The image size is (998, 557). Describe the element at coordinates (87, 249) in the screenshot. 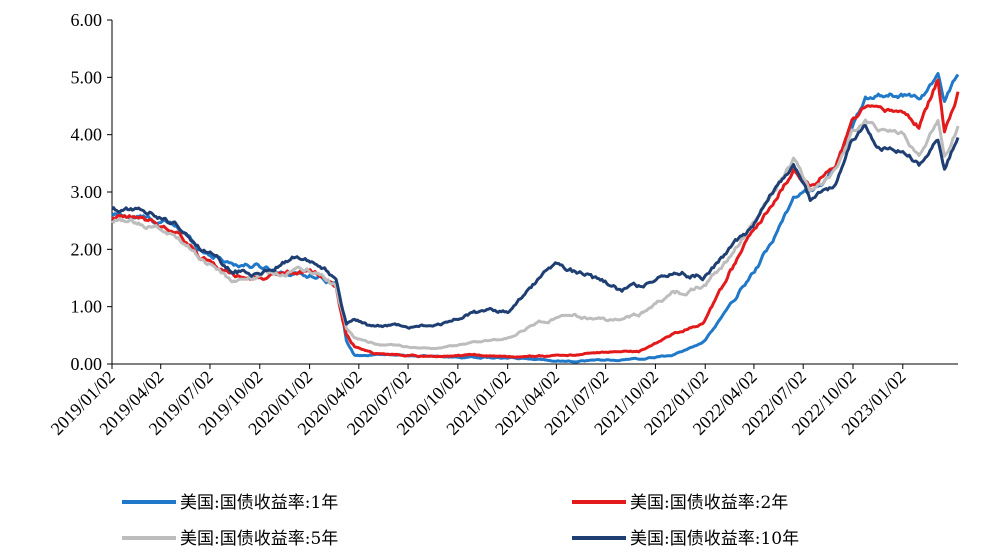

I see `y-tick-label: 2.00` at that location.